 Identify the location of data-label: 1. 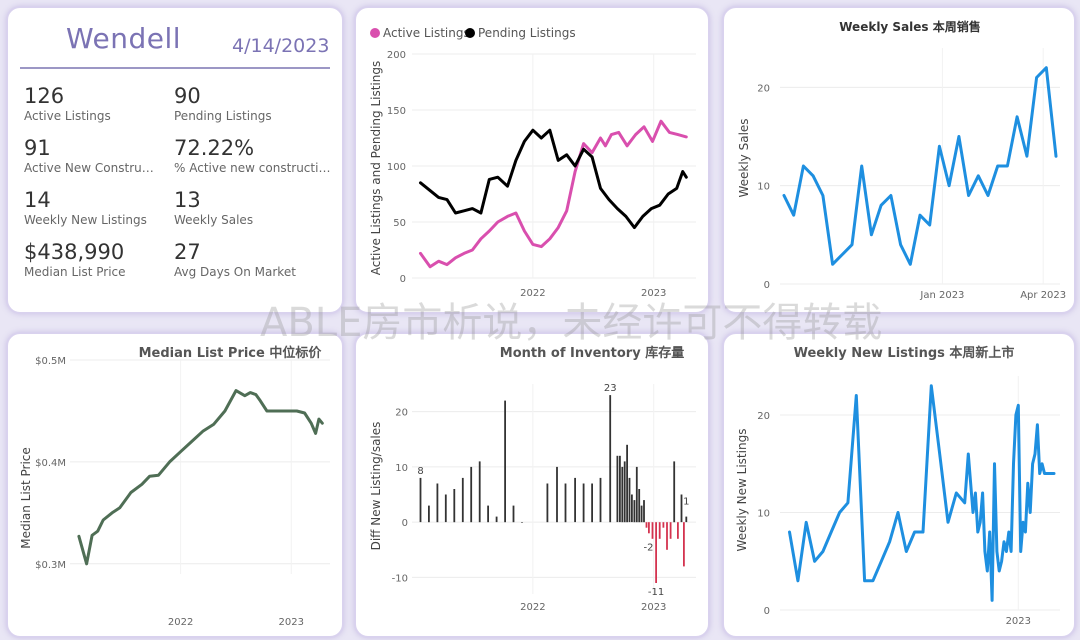
(686, 502).